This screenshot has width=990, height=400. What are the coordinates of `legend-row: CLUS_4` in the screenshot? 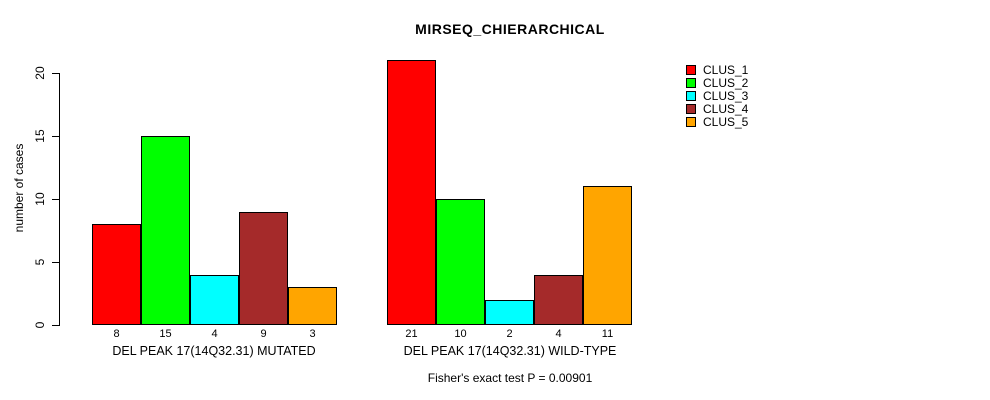 It's located at (717, 108).